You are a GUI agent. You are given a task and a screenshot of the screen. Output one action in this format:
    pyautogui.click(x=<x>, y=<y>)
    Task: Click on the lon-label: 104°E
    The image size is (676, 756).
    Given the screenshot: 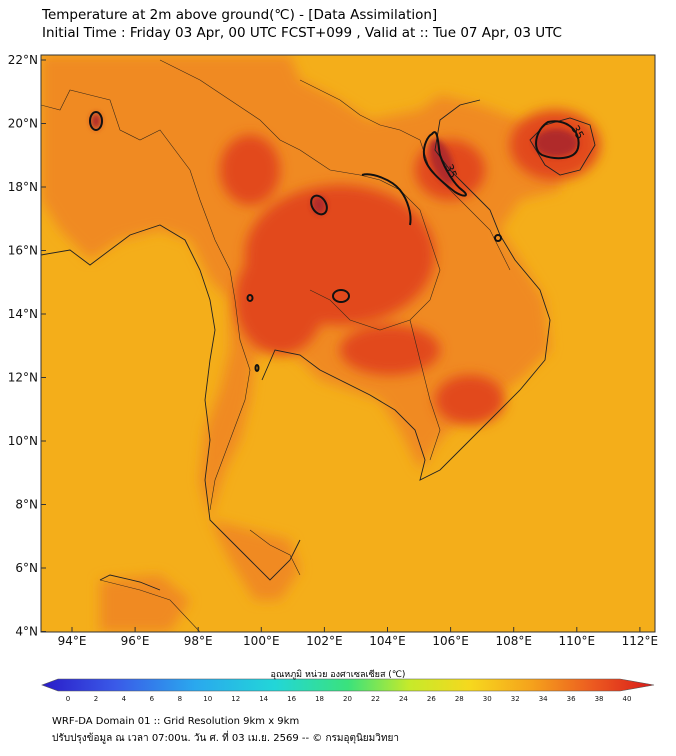 What is the action you would take?
    pyautogui.click(x=387, y=641)
    